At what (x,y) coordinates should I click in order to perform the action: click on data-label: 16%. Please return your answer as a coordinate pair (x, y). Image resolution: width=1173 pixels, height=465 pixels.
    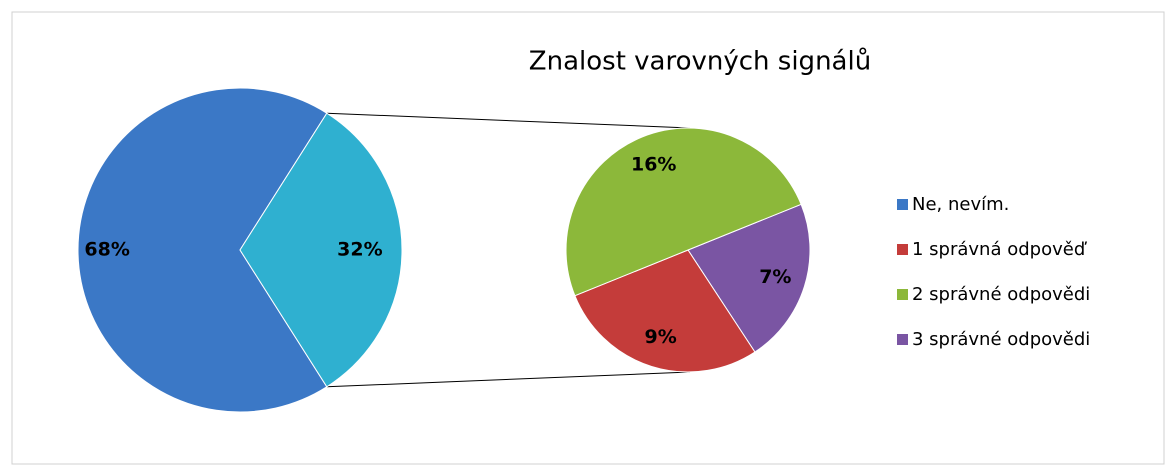
    Looking at the image, I should click on (653, 165).